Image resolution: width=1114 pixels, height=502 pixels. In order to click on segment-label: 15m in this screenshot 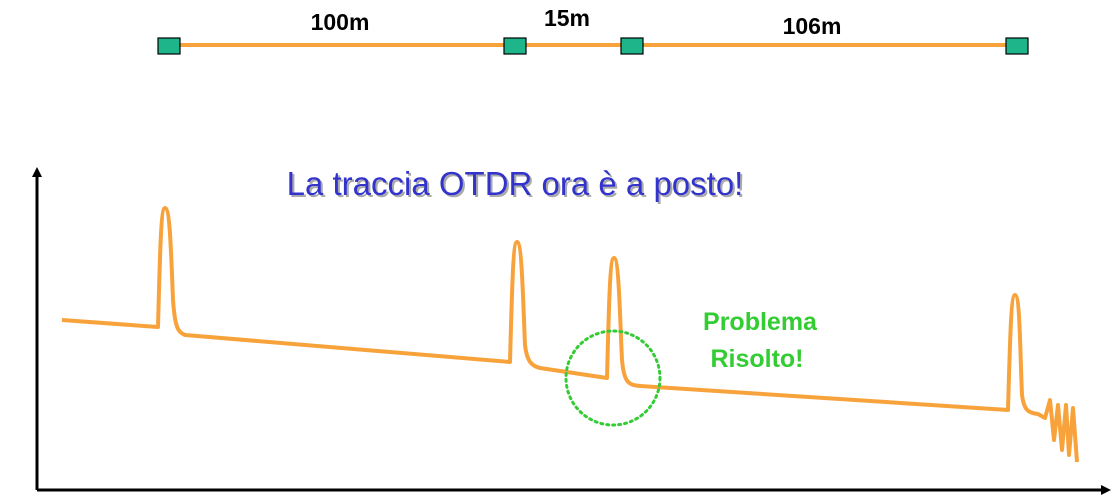, I will do `click(567, 18)`.